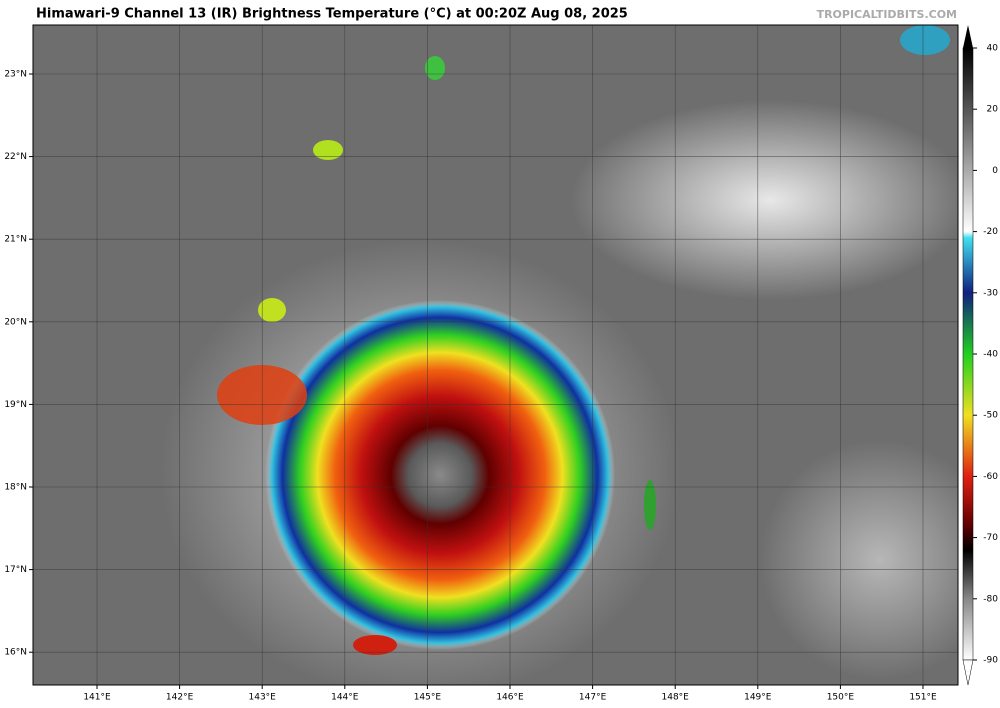 This screenshot has width=1000, height=708. What do you see at coordinates (990, 416) in the screenshot?
I see `colorbar-label: -50` at bounding box center [990, 416].